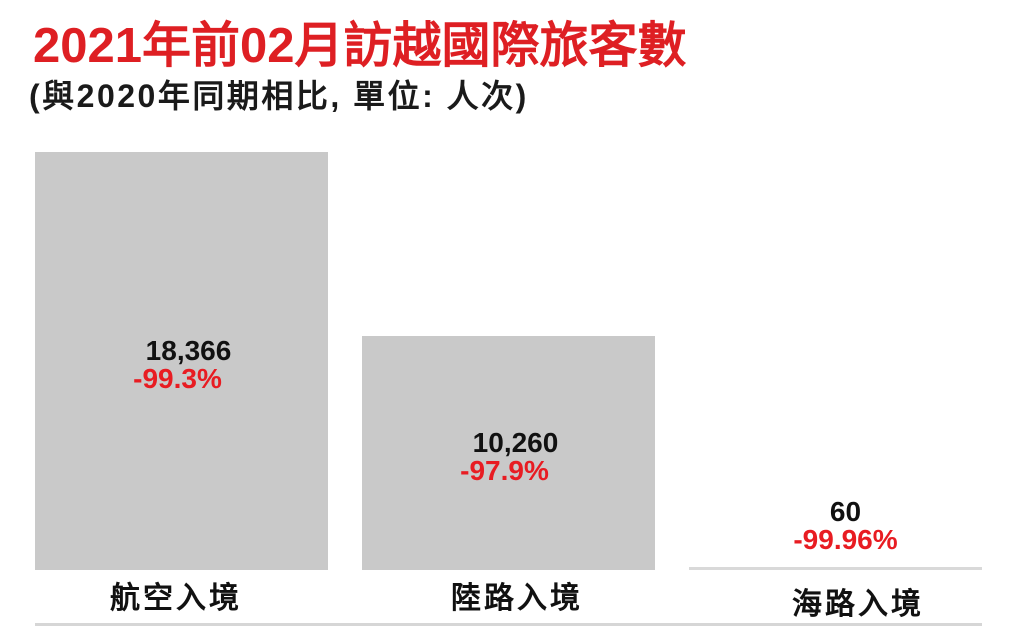 This screenshot has width=1024, height=634. Describe the element at coordinates (508, 624) in the screenshot. I see `bottom-divider` at that location.